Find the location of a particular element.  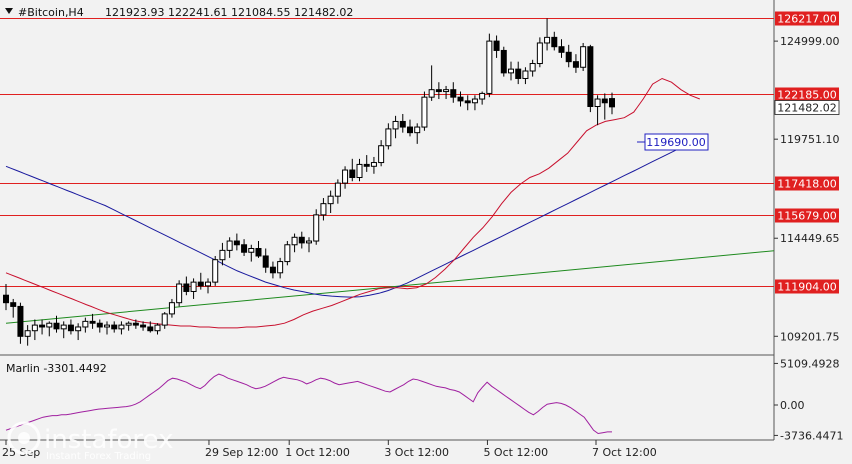

time-tick-label-5: 7 Oct 12:00 is located at coordinates (624, 452).